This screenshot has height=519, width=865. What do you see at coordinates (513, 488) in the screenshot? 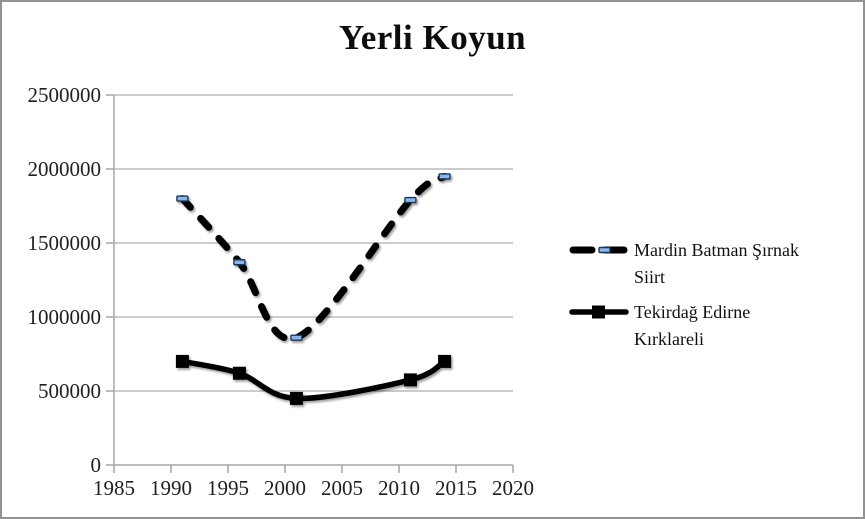
I see `x-tick-label: 2020` at bounding box center [513, 488].